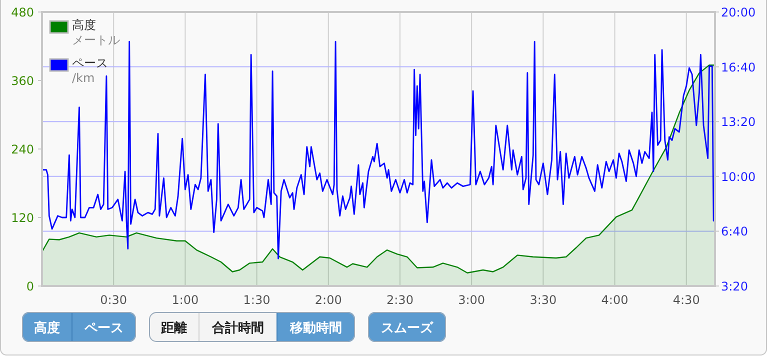  I want to click on text: 合計時間, so click(237, 328).